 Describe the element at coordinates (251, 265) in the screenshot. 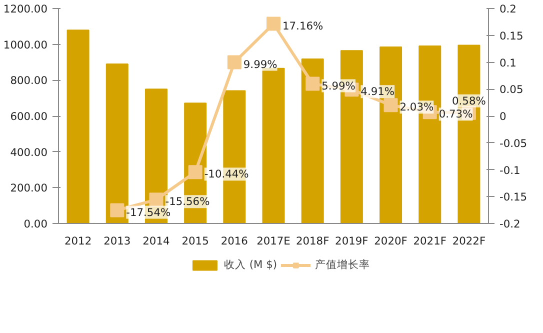

I see `legend-label: 收入 (M $)` at that location.